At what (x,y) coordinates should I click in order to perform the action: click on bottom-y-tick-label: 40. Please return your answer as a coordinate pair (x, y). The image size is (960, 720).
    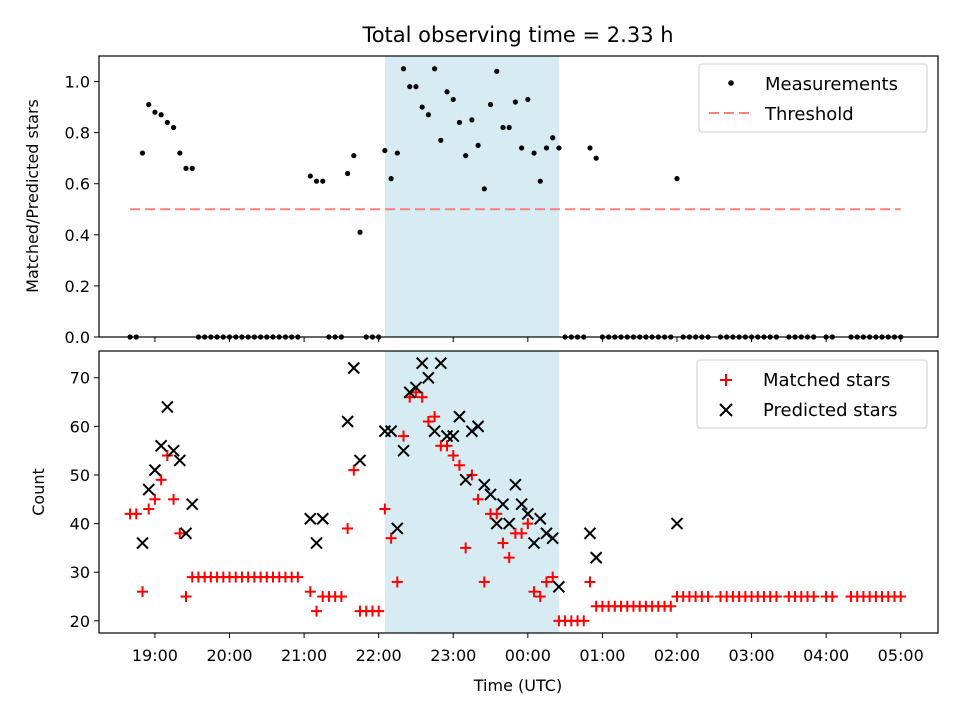
    Looking at the image, I should click on (80, 524).